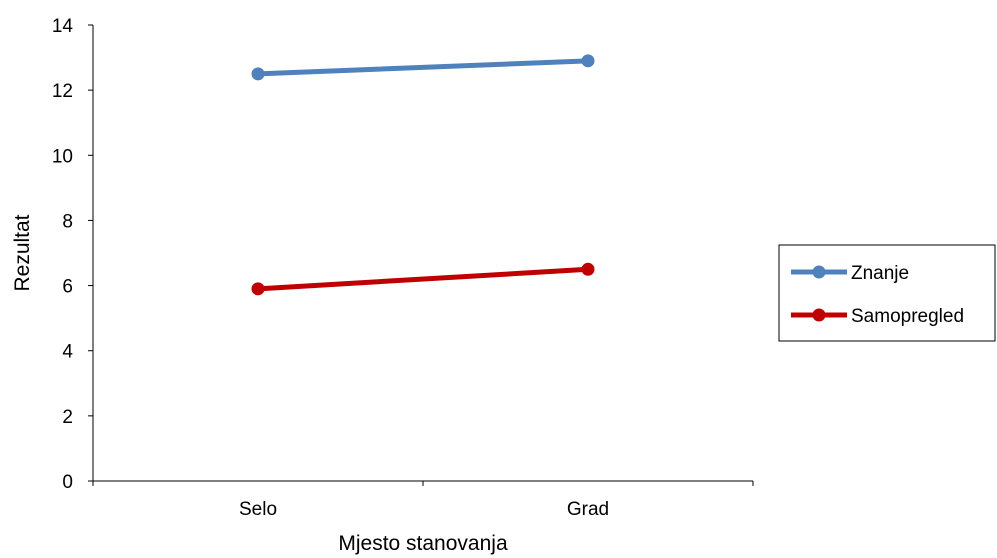  I want to click on legend-label: Samopregled, so click(907, 316).